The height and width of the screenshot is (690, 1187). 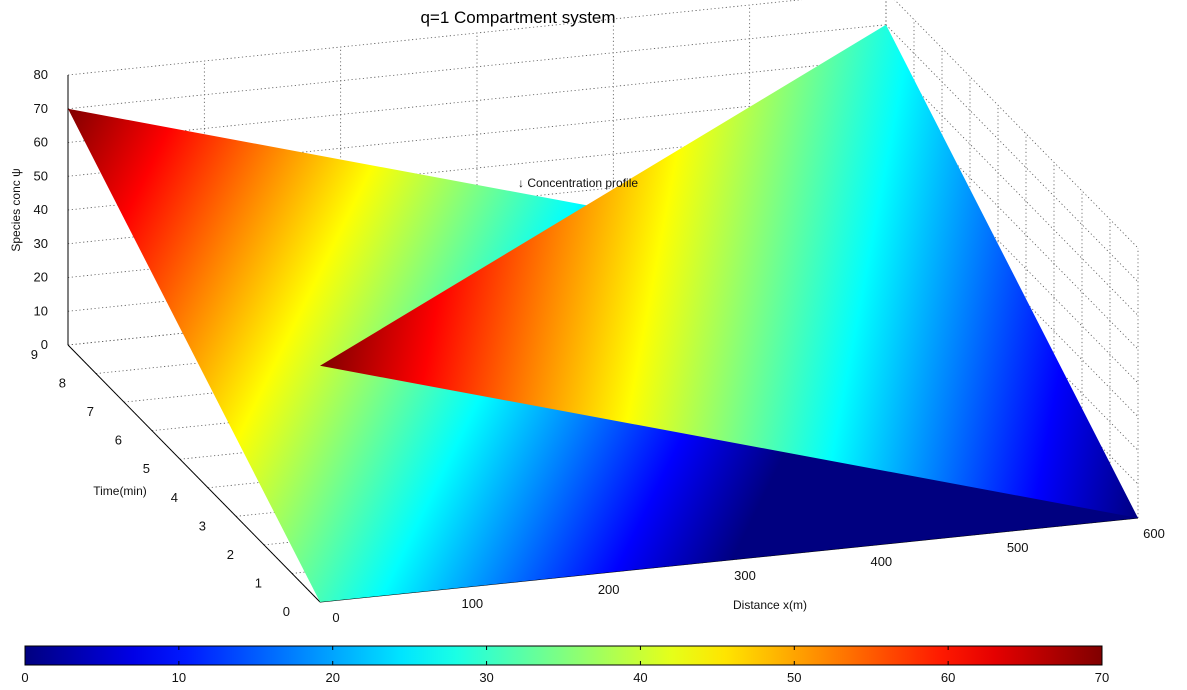 I want to click on z-tick-labels: 0 10 20 30 40 50 60 70 80, so click(x=41, y=209).